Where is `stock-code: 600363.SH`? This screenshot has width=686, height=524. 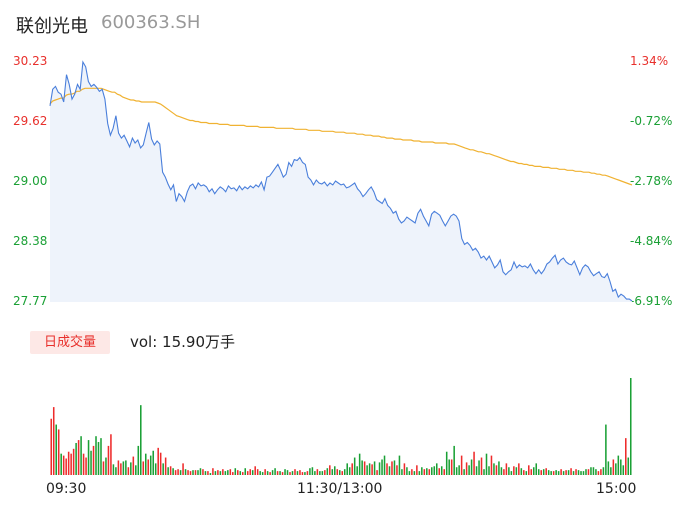 stock-code: 600363.SH is located at coordinates (151, 22).